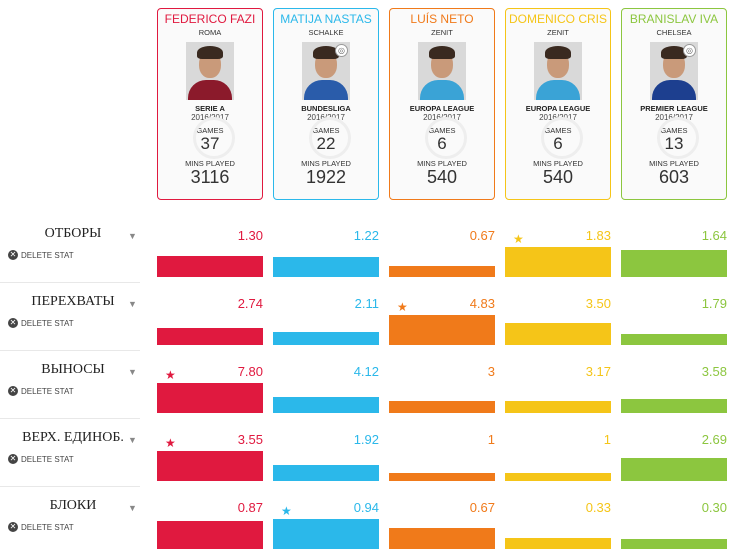 The width and height of the screenshot is (730, 556). I want to click on stat-value: 2.69, so click(714, 439).